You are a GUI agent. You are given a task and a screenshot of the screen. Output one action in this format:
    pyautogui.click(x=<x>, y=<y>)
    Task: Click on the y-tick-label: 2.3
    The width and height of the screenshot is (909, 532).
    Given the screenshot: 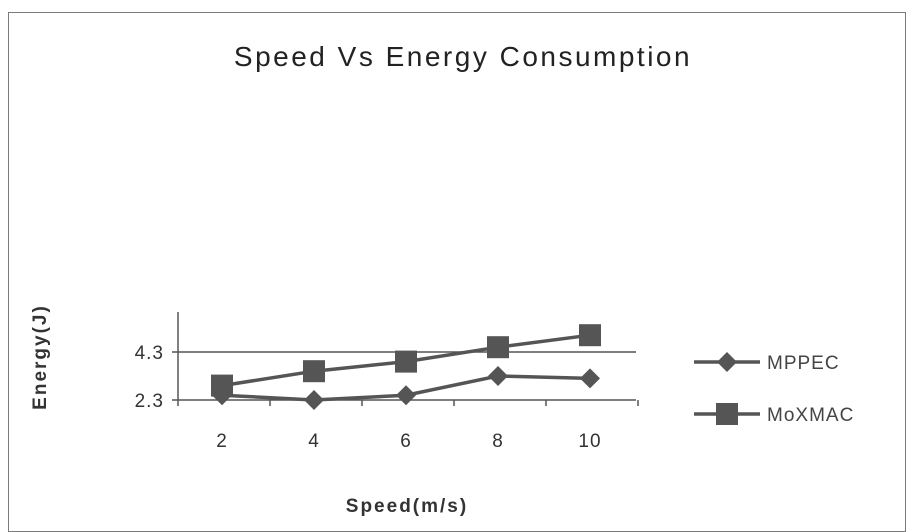 What is the action you would take?
    pyautogui.click(x=149, y=401)
    